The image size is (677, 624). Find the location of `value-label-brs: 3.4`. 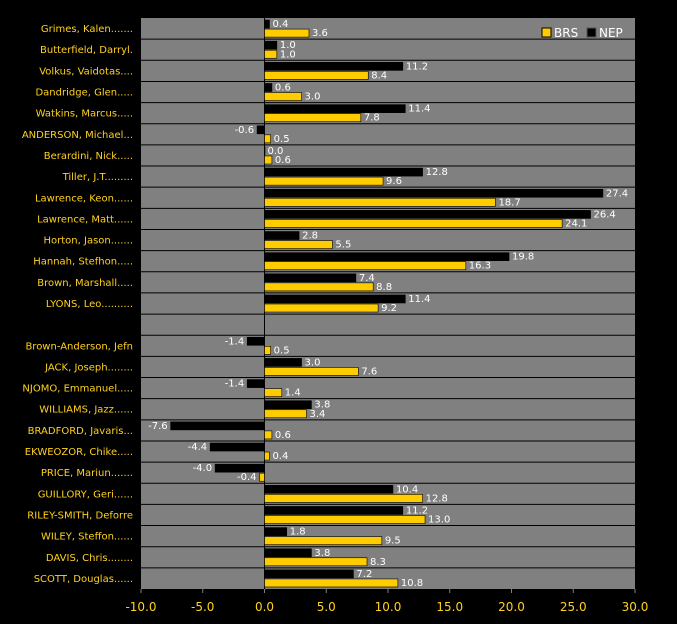

value-label-brs: 3.4 is located at coordinates (317, 414).